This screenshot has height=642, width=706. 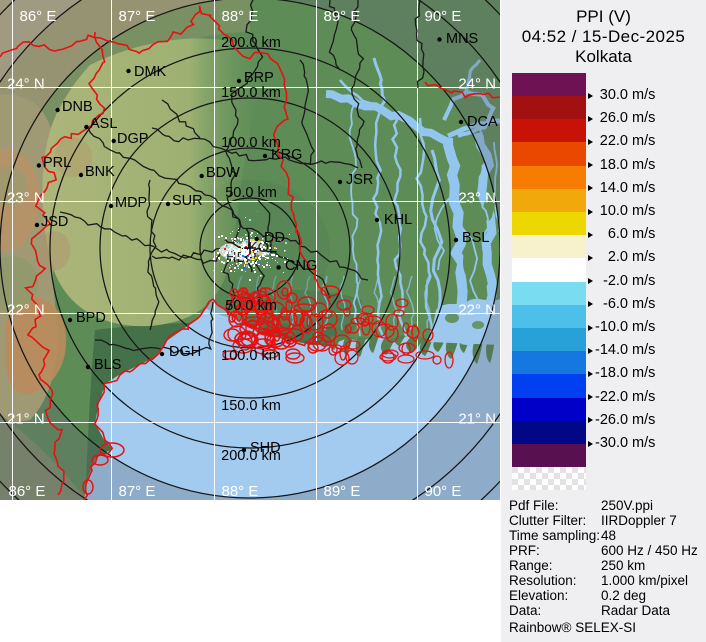 What do you see at coordinates (132, 139) in the screenshot?
I see `svg-text: DGP` at bounding box center [132, 139].